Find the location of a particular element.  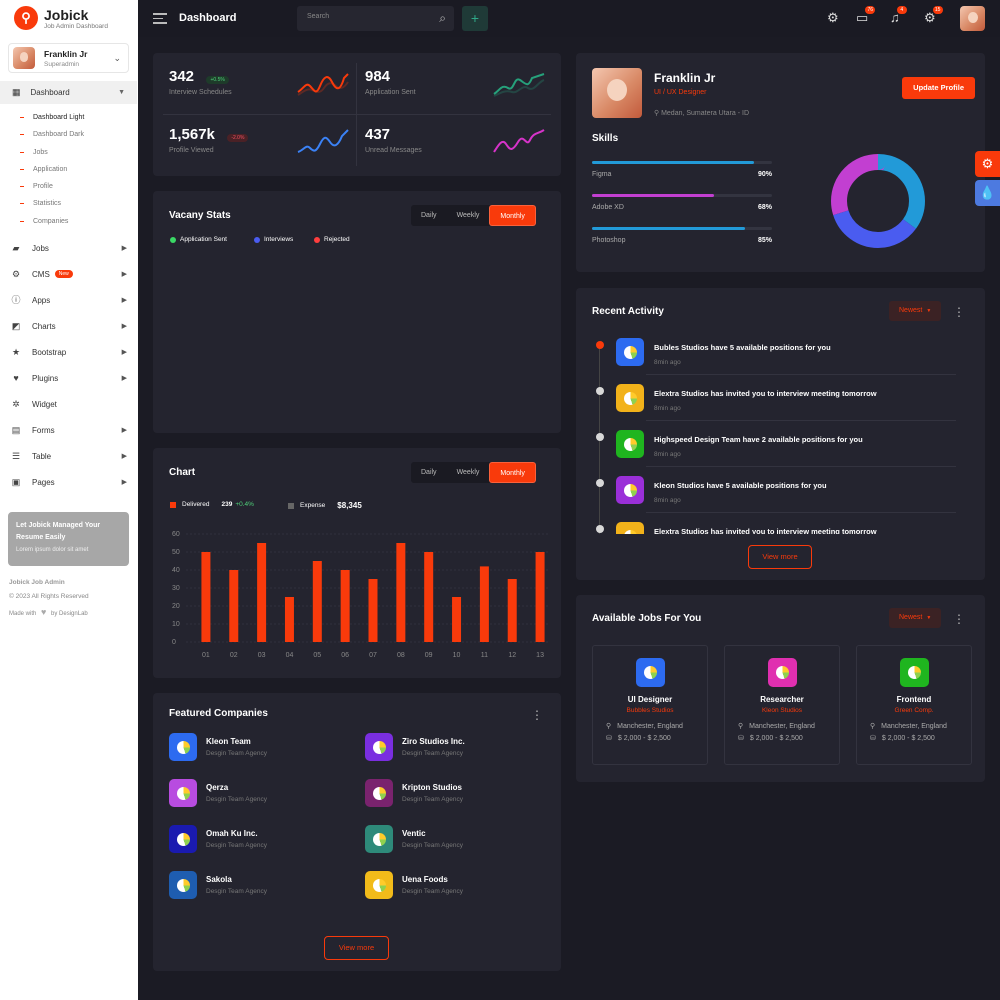

avatar is located at coordinates (972, 18).